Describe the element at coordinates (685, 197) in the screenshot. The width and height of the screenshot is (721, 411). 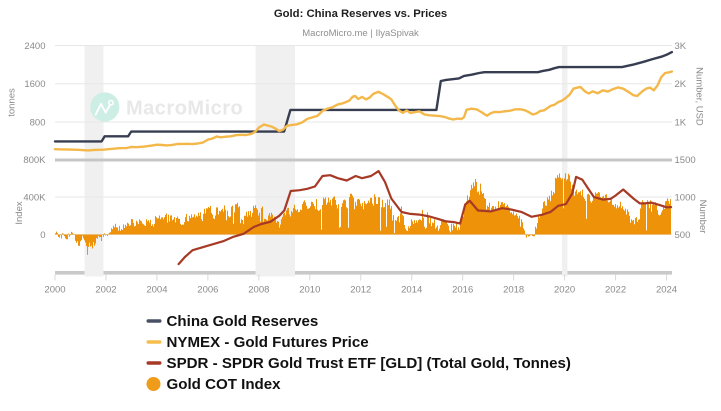
I see `svg-text: 1000` at that location.